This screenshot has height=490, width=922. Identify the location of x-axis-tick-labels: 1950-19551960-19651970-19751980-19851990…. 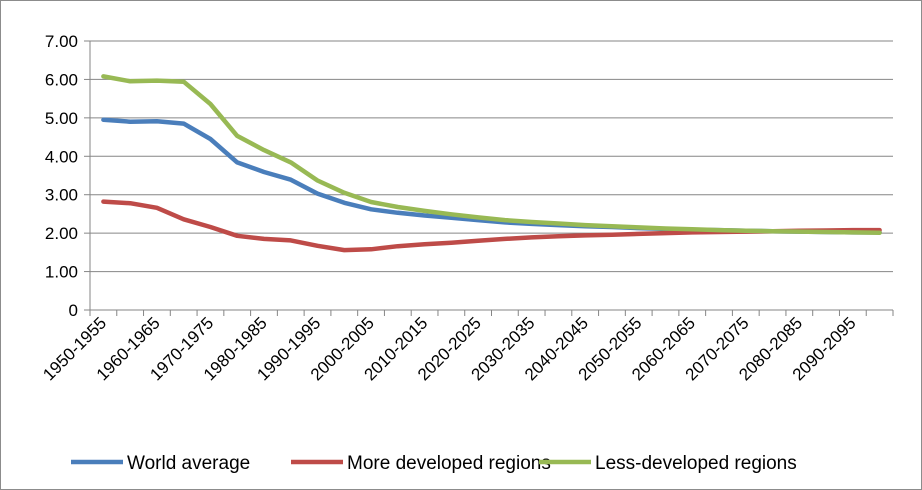
(449, 348).